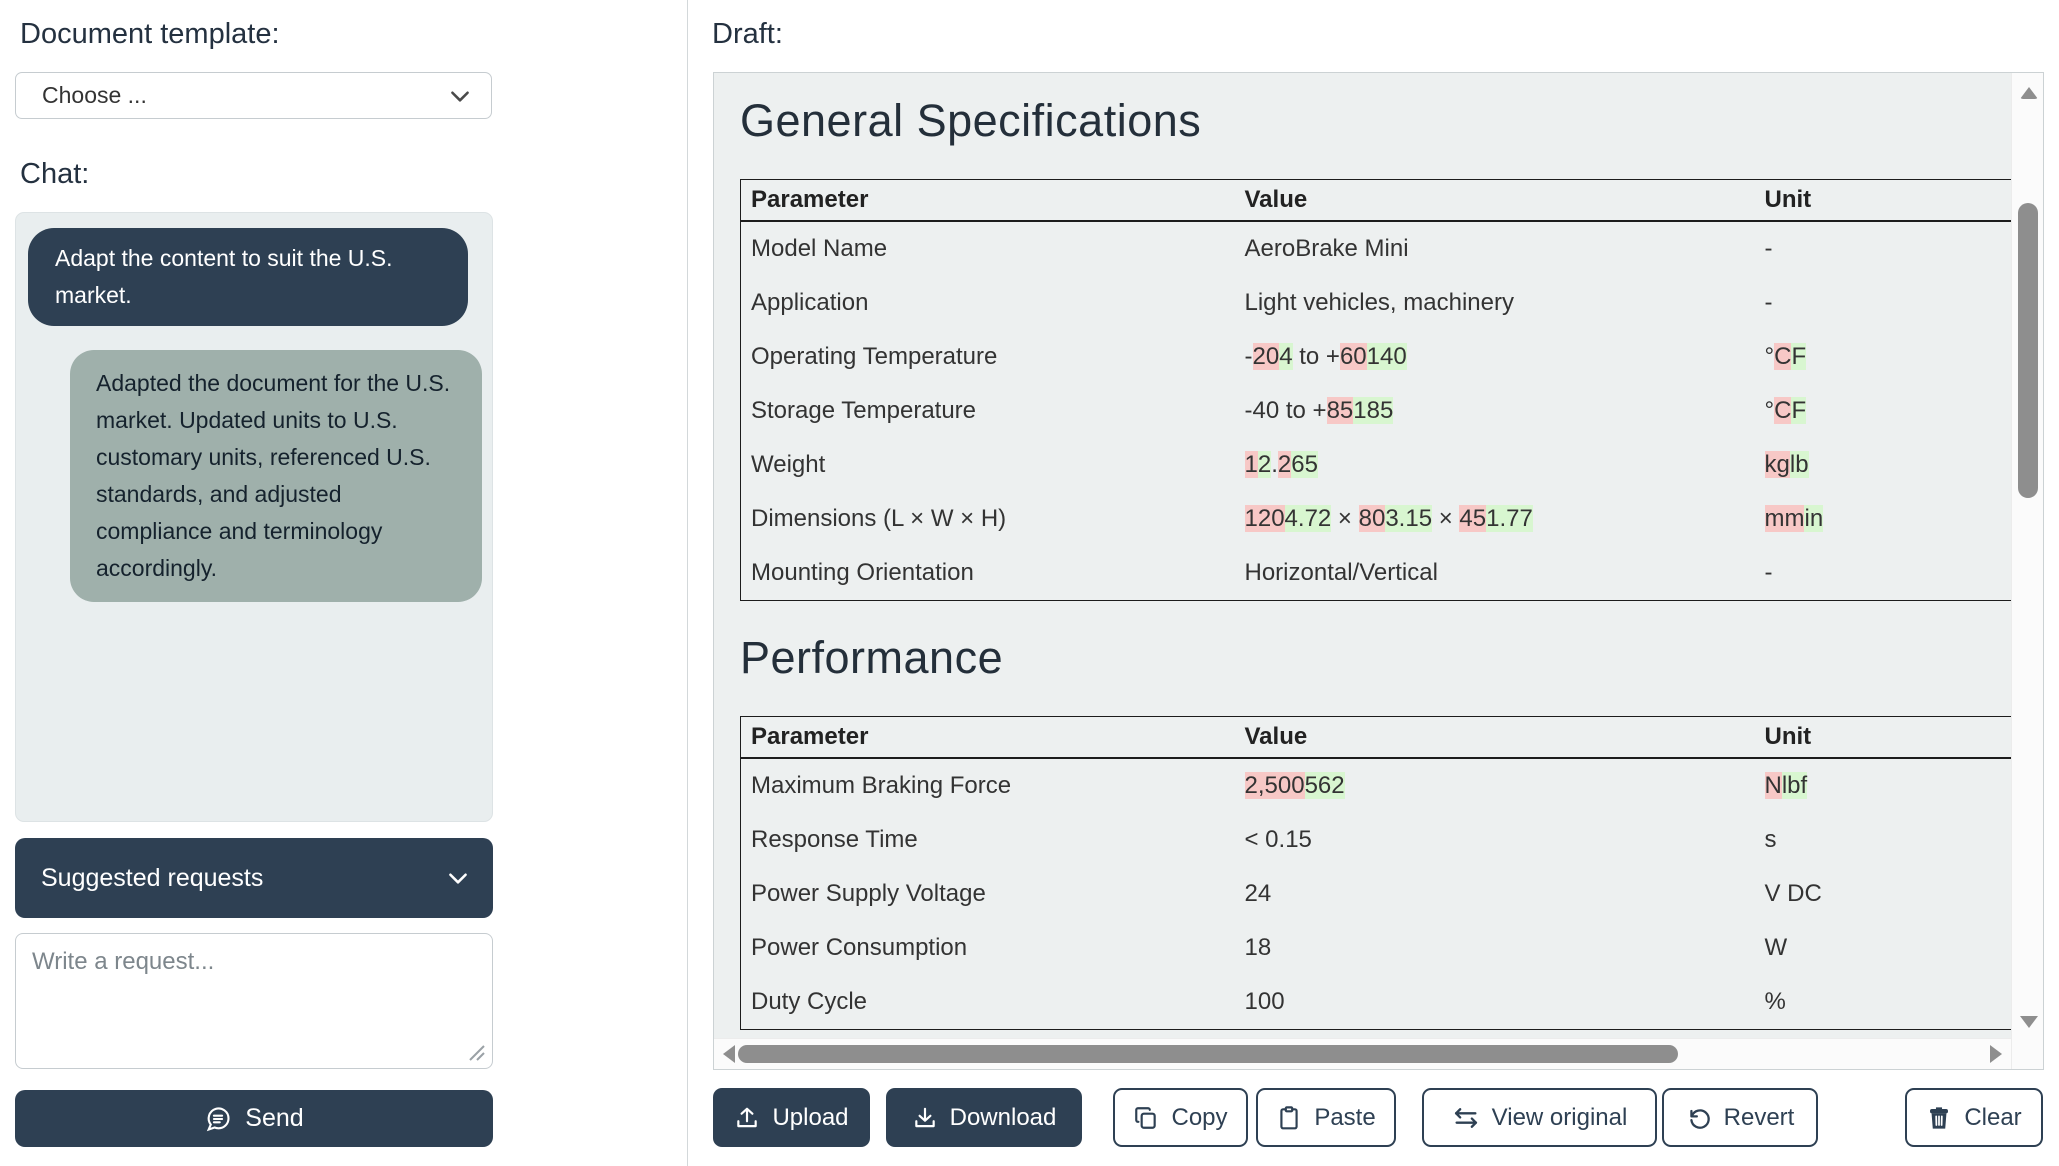  Describe the element at coordinates (1883, 894) in the screenshot. I see `unit-cell: V DC` at that location.